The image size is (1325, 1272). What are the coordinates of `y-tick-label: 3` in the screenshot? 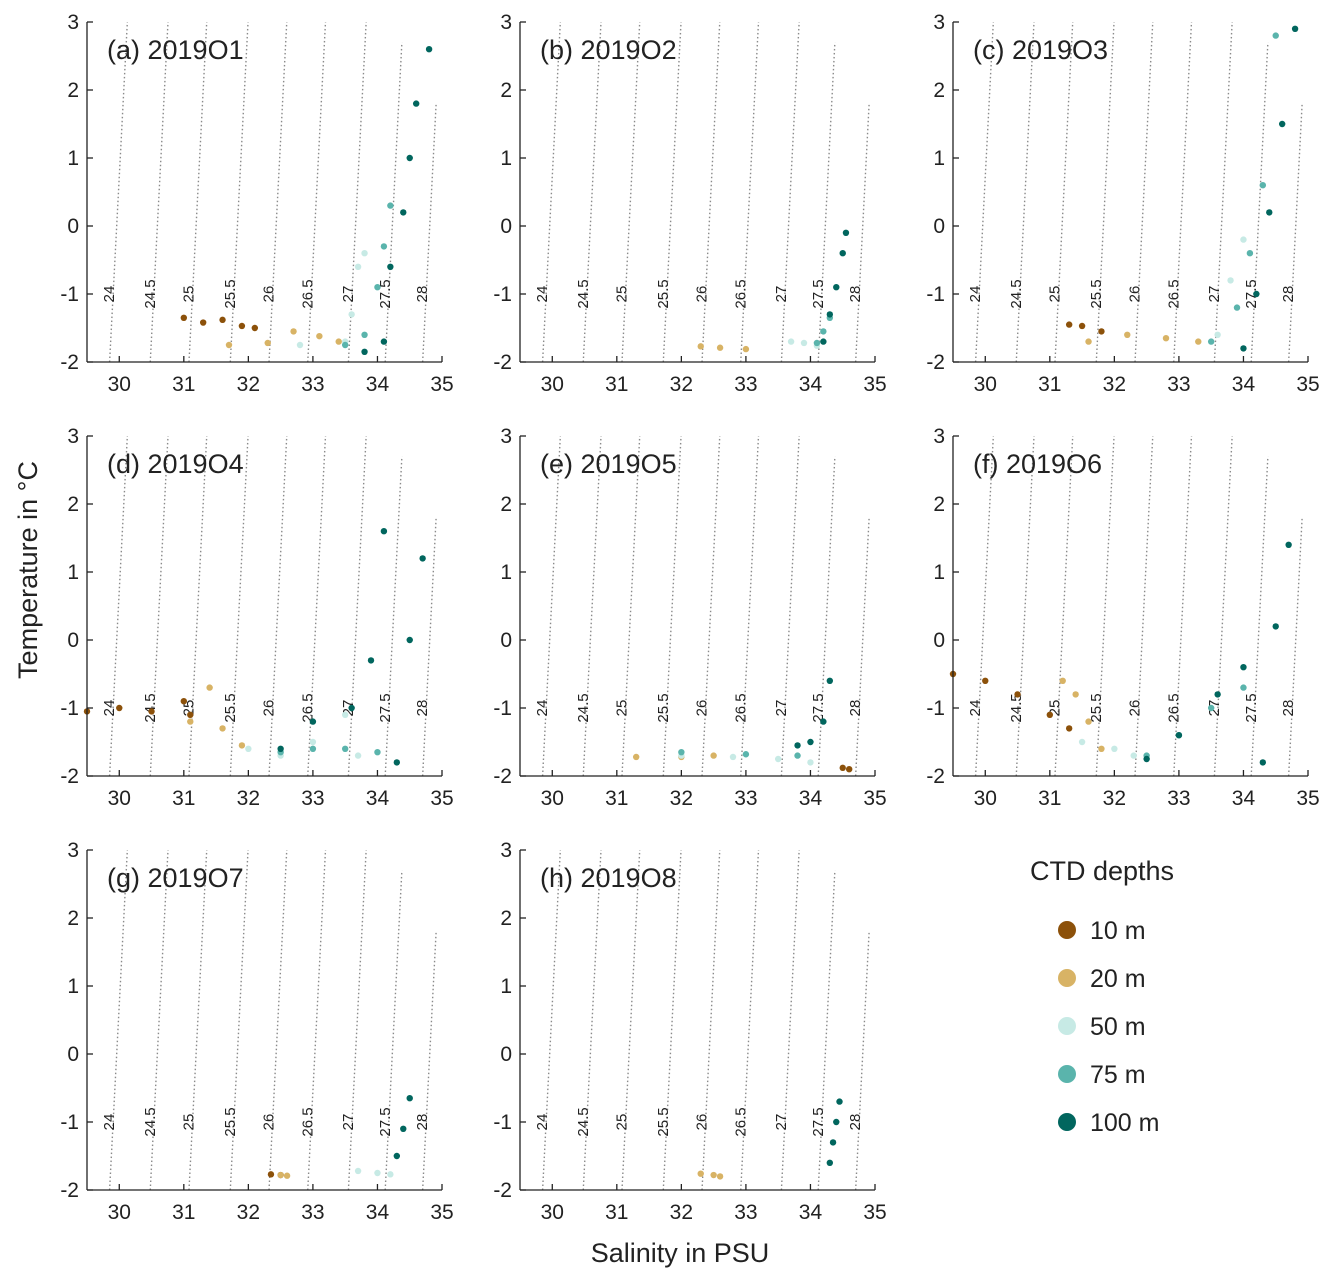 It's located at (73, 436).